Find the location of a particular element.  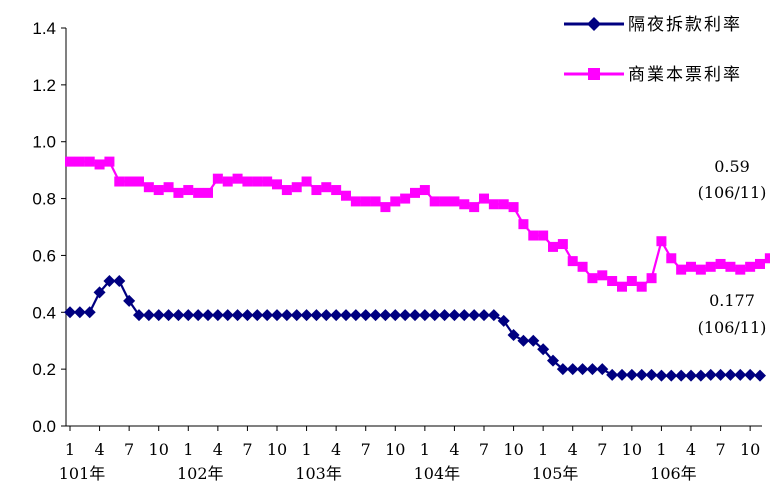

legend-marker-diamond is located at coordinates (594, 24).